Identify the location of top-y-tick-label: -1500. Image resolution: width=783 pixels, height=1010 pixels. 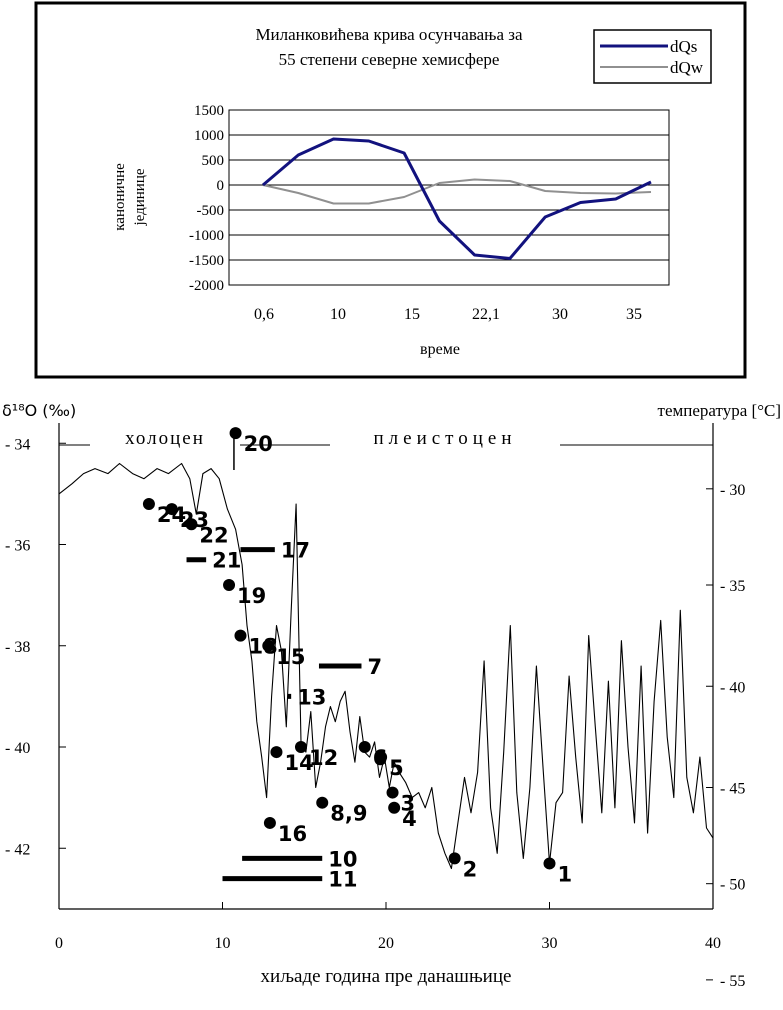
(206, 261).